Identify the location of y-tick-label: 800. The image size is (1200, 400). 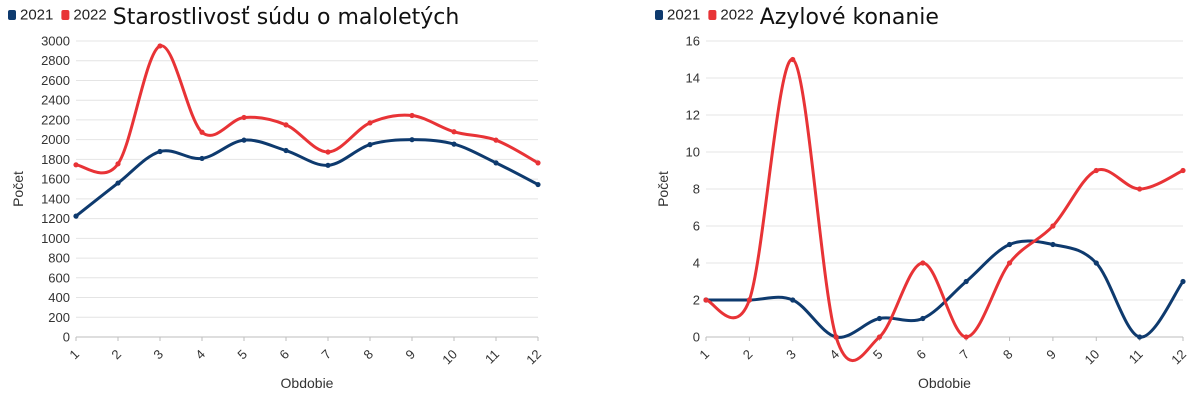
(59, 258).